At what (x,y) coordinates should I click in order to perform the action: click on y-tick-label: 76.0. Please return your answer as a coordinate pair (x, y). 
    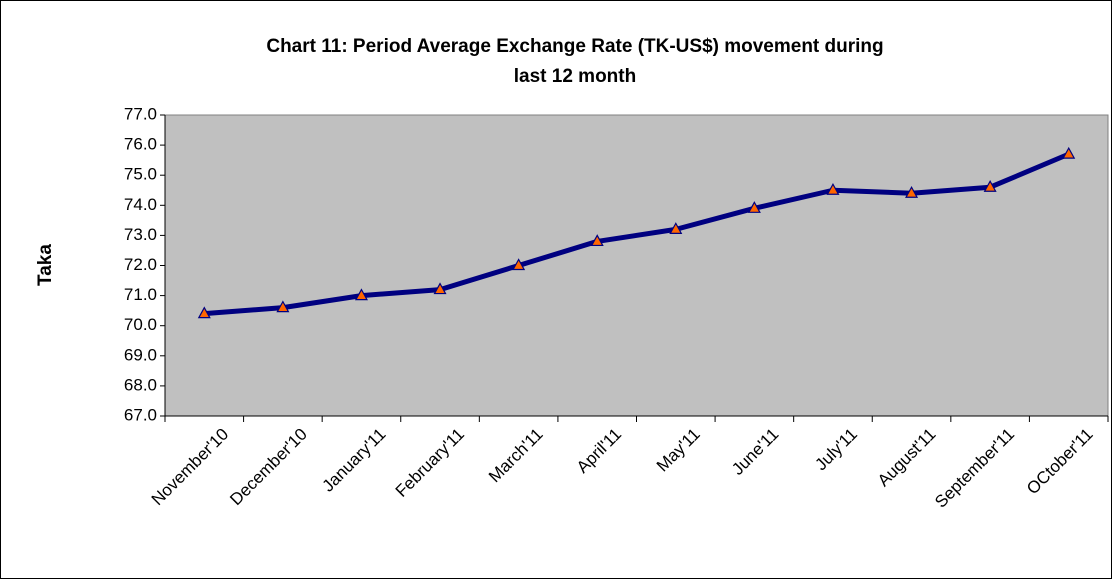
    Looking at the image, I should click on (140, 144).